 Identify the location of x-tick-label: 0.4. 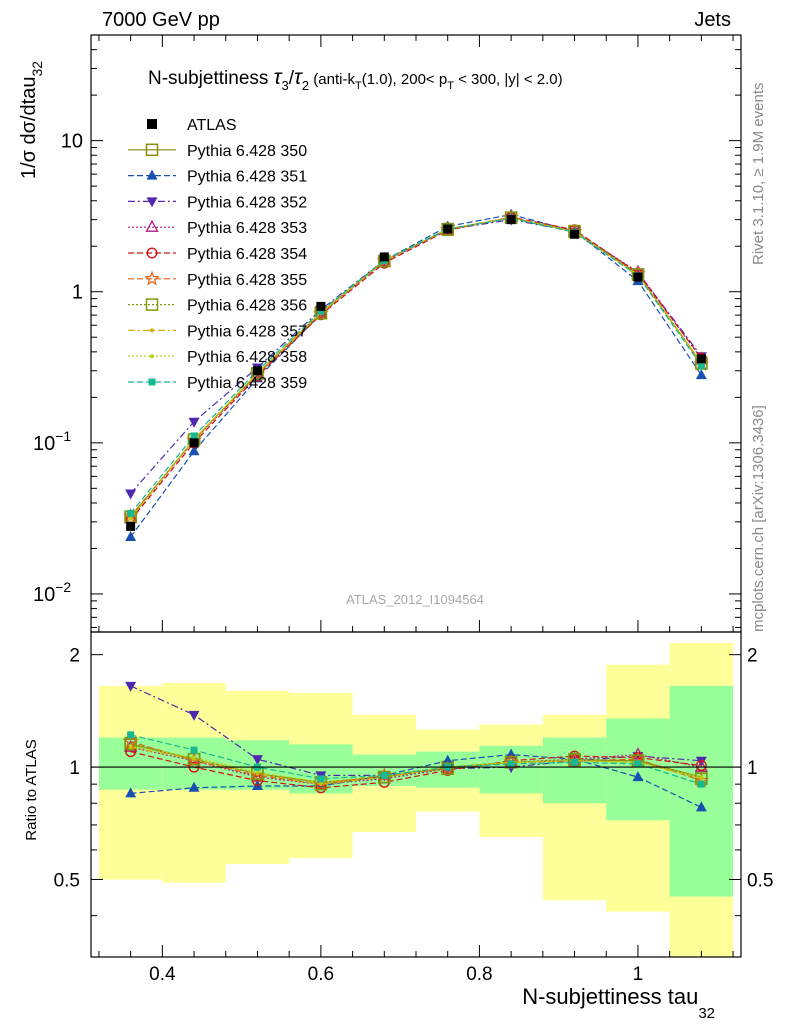
(162, 974).